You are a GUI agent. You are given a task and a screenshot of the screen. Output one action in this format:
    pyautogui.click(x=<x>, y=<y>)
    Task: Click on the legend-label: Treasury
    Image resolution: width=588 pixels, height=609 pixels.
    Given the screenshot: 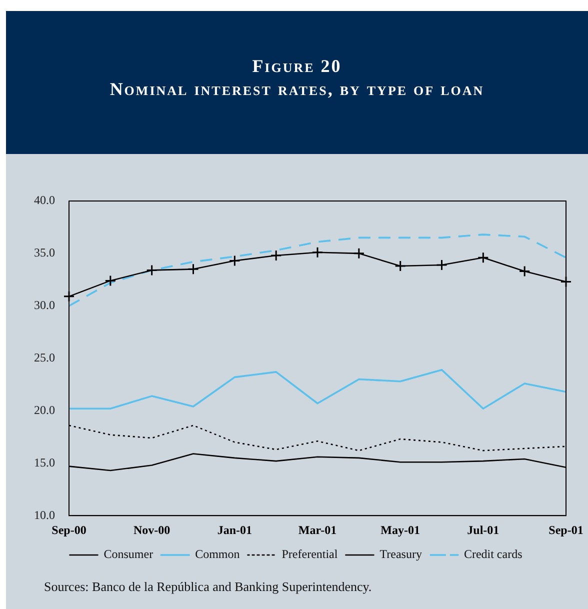 What is the action you would take?
    pyautogui.click(x=401, y=554)
    